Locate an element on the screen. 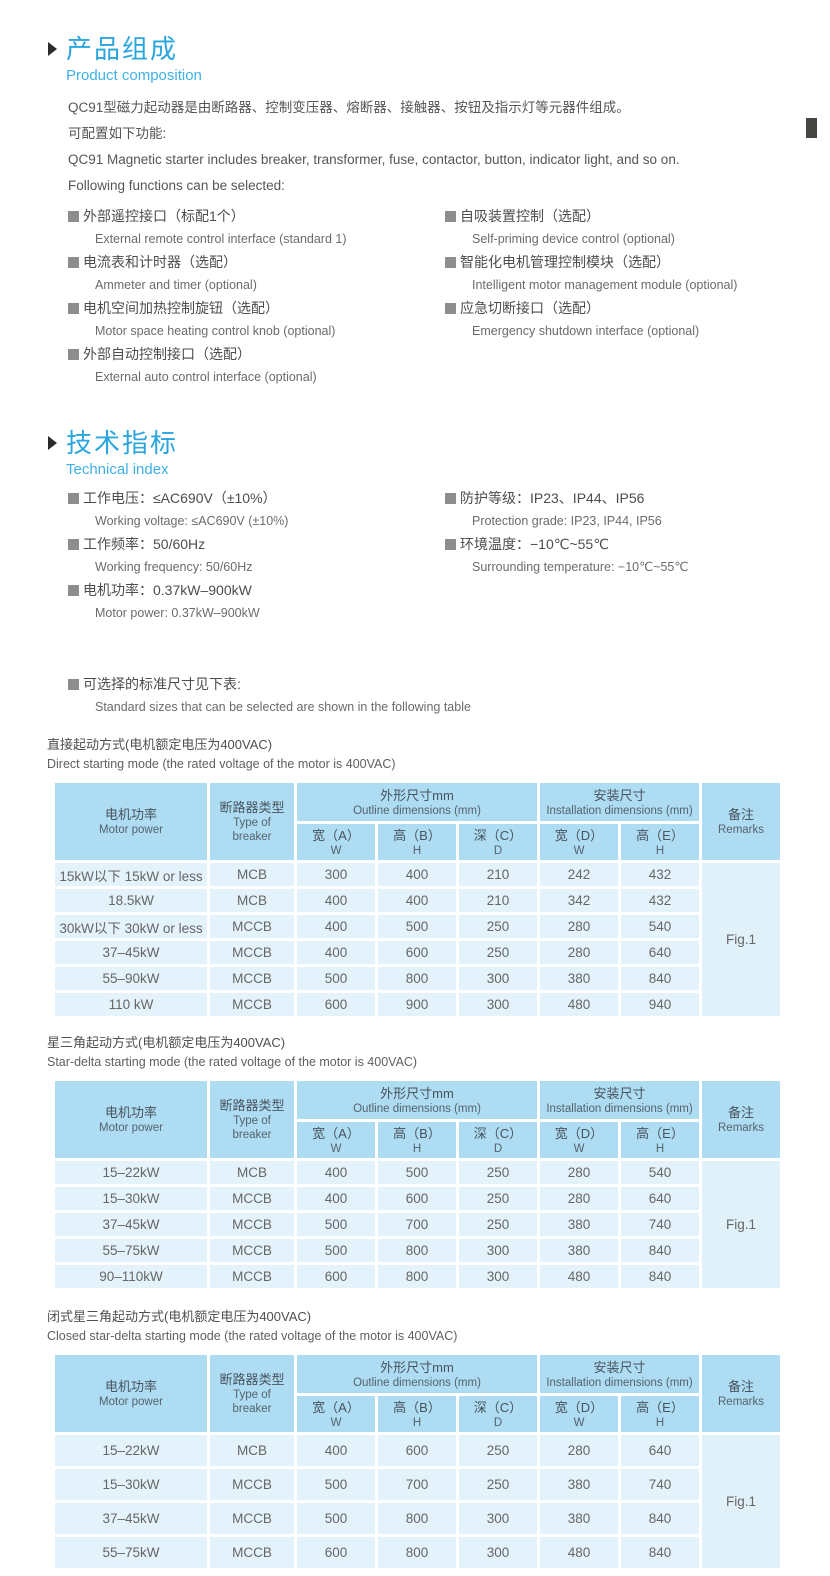 The height and width of the screenshot is (1576, 830). table-cell: 90–110kW is located at coordinates (131, 1276).